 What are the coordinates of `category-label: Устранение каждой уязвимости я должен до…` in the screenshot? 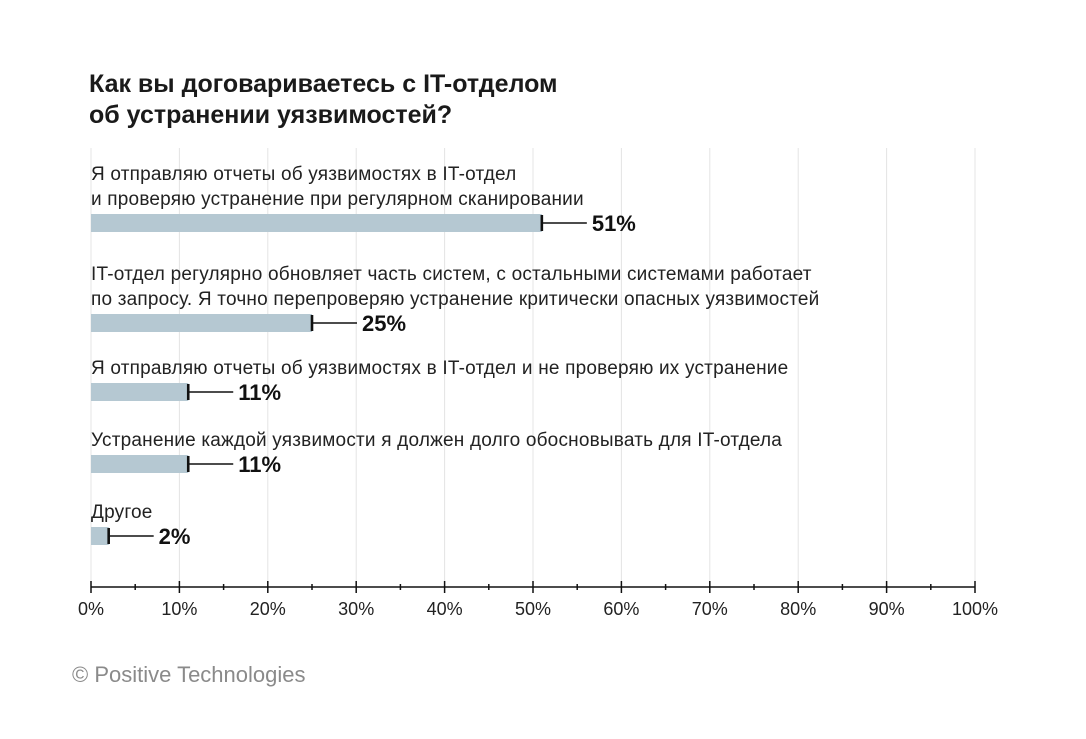 It's located at (436, 440).